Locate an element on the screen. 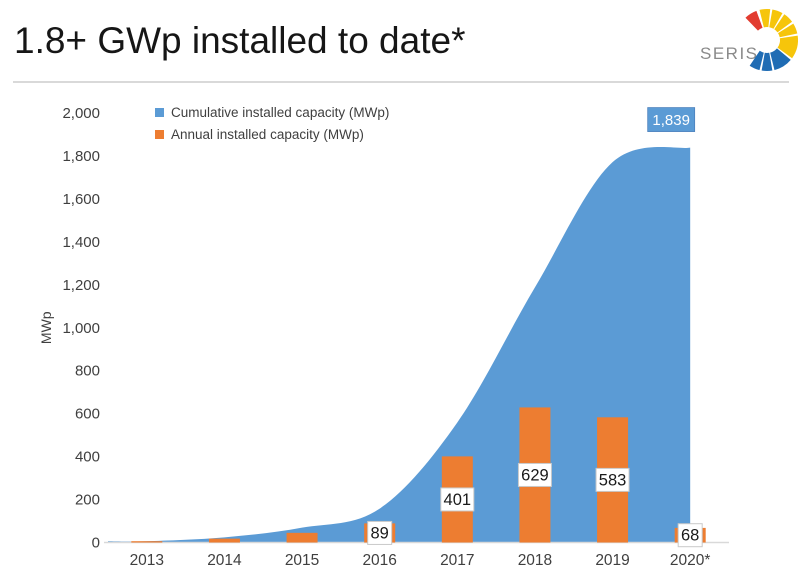 This screenshot has width=800, height=582. x-tick-label-2015: 2015 is located at coordinates (302, 560).